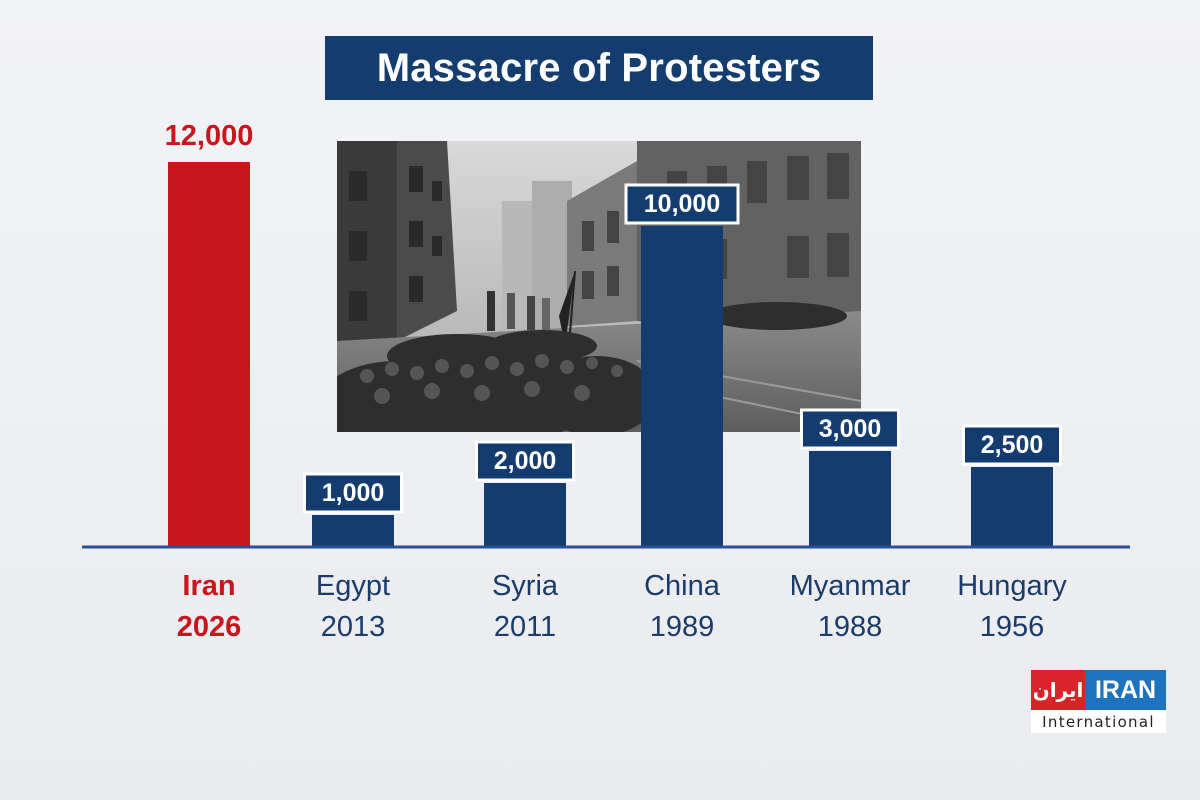 The image size is (1200, 800). What do you see at coordinates (1012, 627) in the screenshot?
I see `year-label-hungary: 1956` at bounding box center [1012, 627].